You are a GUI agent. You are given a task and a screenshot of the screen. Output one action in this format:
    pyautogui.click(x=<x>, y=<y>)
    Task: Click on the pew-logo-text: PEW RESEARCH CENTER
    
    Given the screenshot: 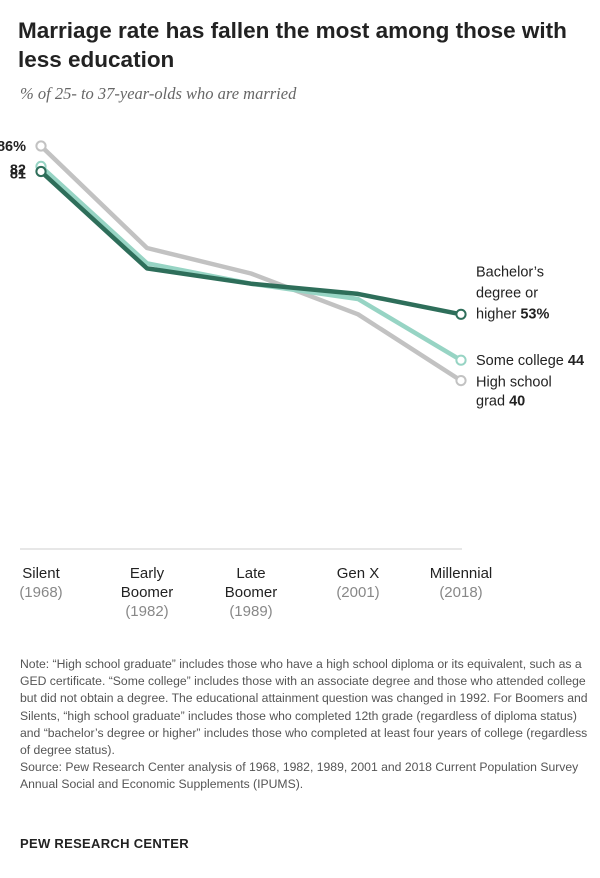 What is the action you would take?
    pyautogui.click(x=104, y=843)
    